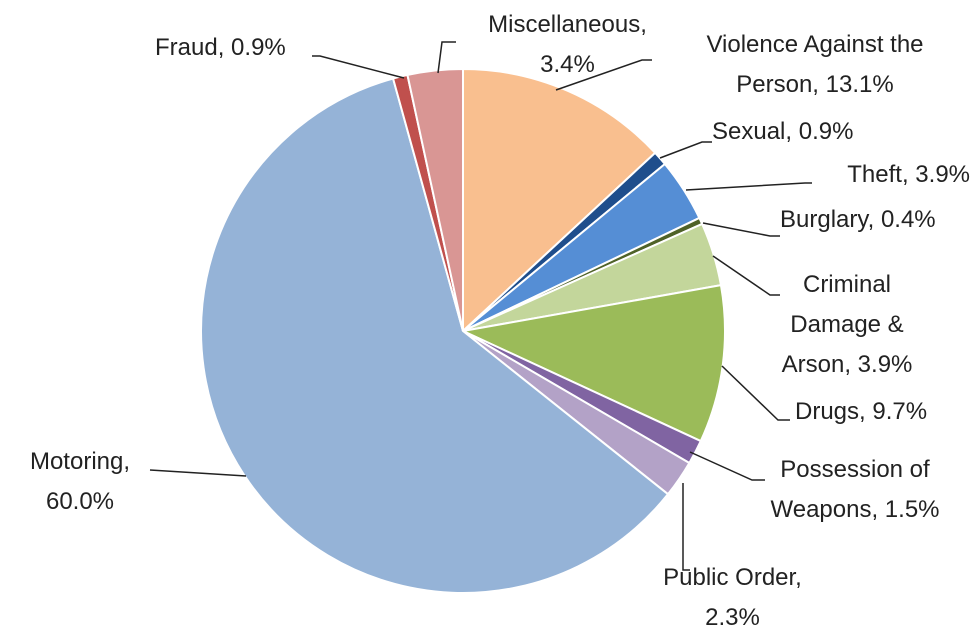 This screenshot has height=627, width=975. Describe the element at coordinates (859, 84) in the screenshot. I see `value-label: 13.1%` at that location.